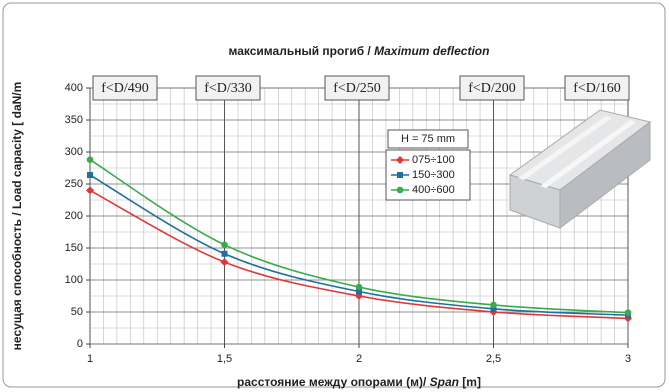  I want to click on y-tick-label: 250, so click(74, 184).